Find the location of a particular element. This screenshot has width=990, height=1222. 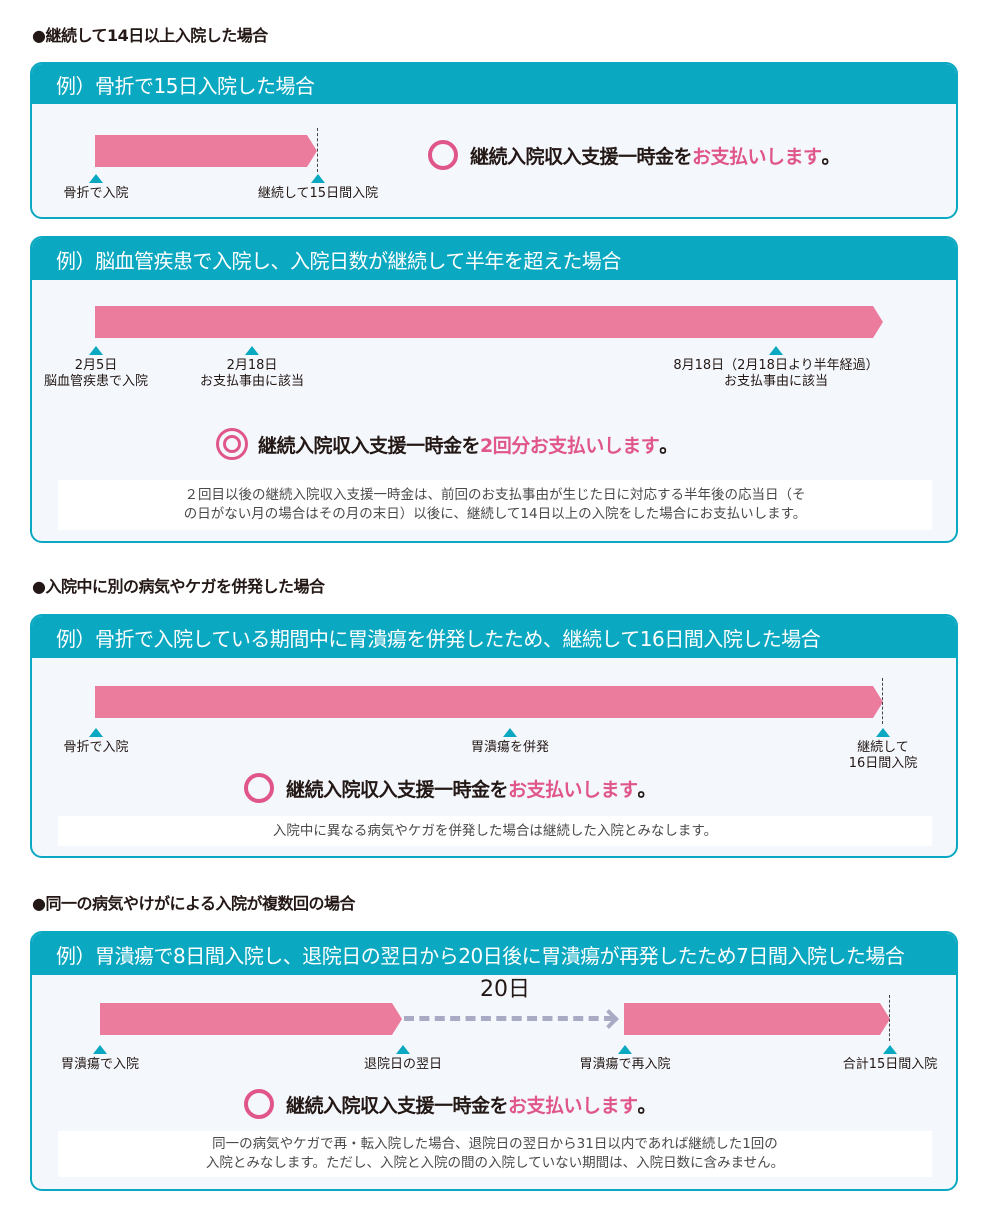

marker-label: 退院日の翌日 is located at coordinates (403, 1064).